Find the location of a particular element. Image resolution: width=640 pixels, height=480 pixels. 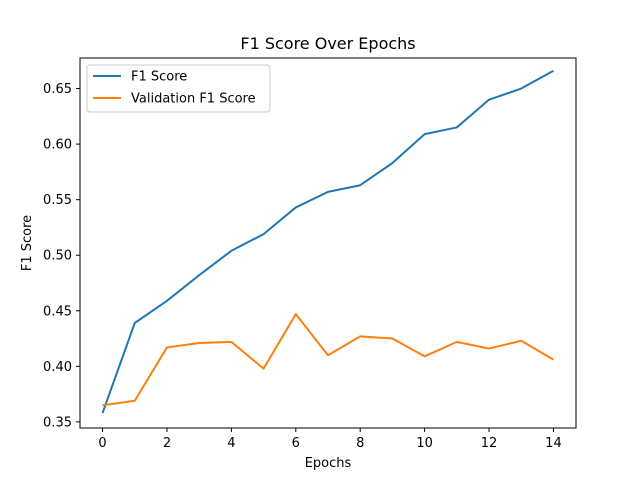

series-line-validation-f1-score is located at coordinates (328, 360).